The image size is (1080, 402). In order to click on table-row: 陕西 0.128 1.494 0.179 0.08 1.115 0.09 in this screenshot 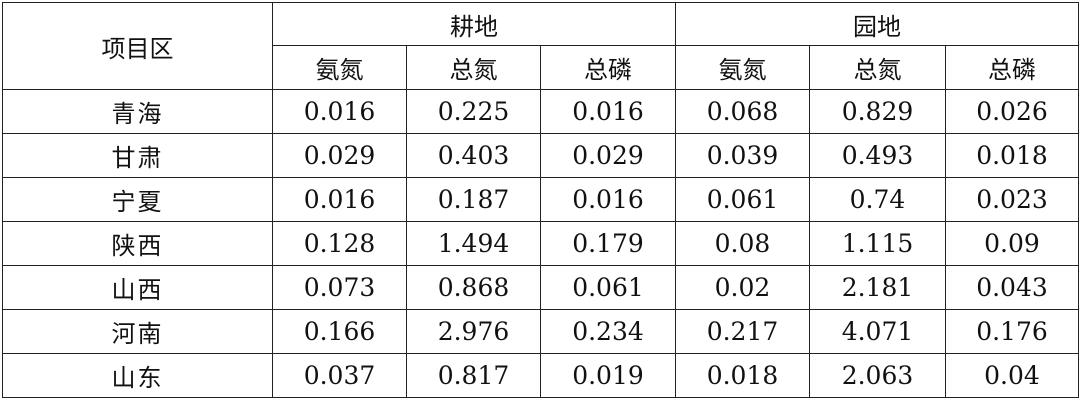, I will do `click(540, 243)`.